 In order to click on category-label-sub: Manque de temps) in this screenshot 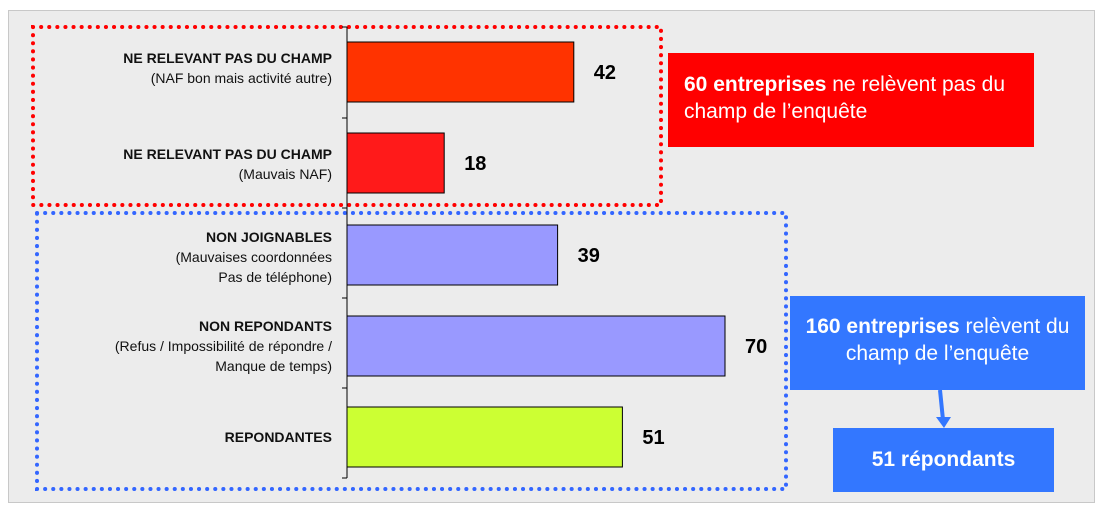, I will do `click(273, 366)`.